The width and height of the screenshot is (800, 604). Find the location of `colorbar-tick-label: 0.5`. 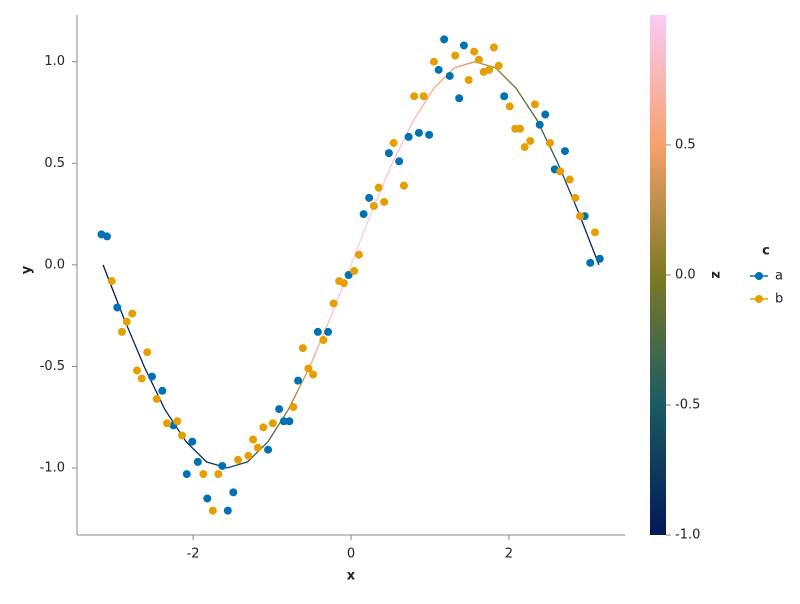

colorbar-tick-label: 0.5 is located at coordinates (685, 145).